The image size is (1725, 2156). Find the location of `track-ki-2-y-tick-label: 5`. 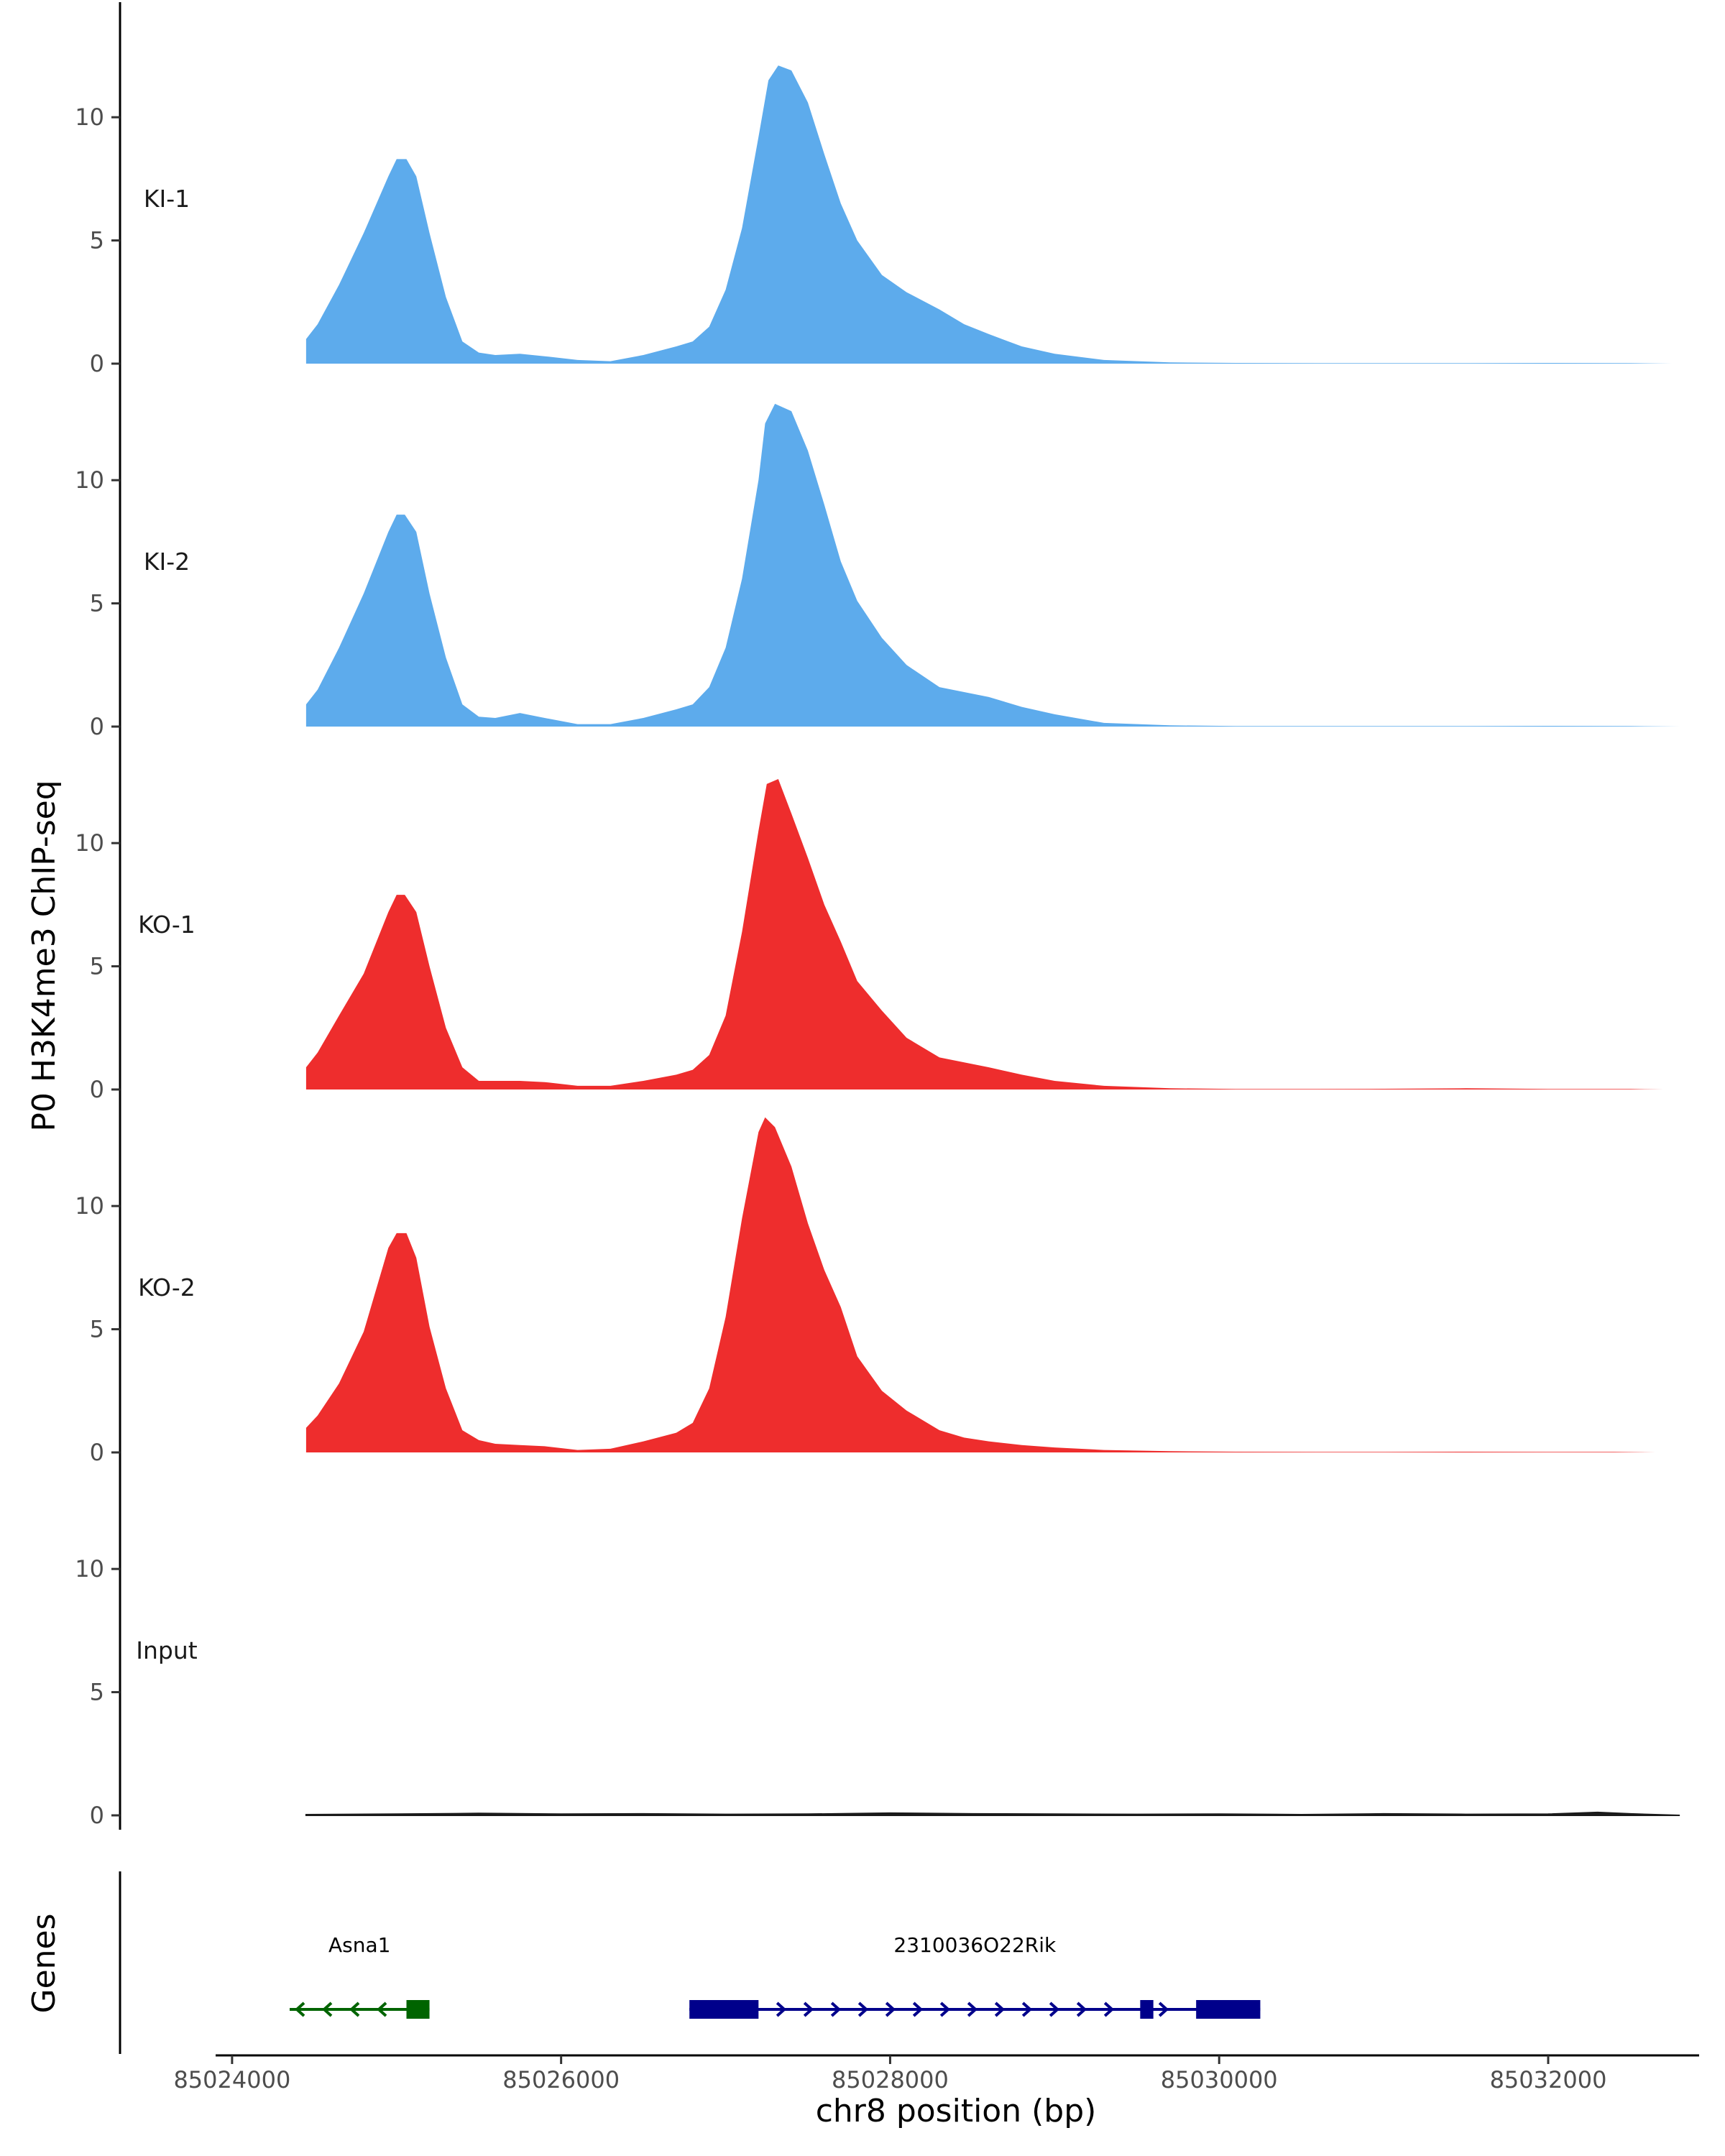

track-ki-2-y-tick-label: 5 is located at coordinates (97, 603).